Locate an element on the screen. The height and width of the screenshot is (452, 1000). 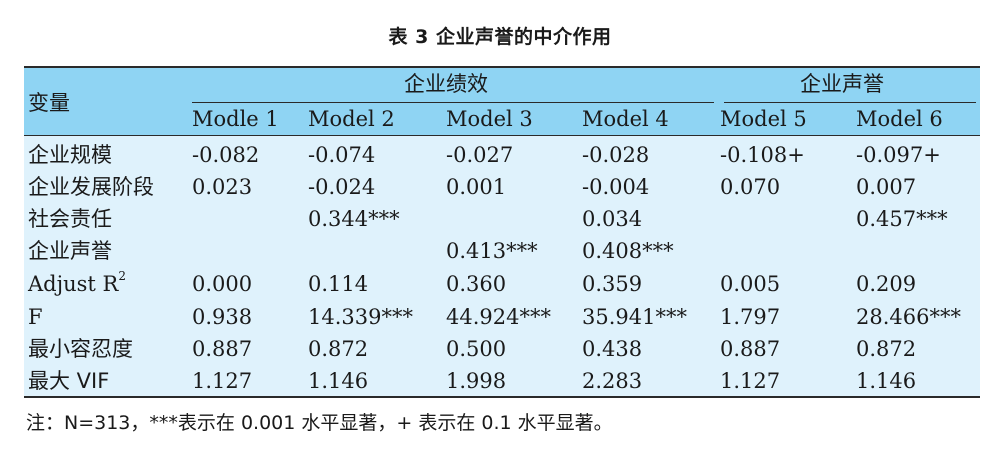
table-cell: 2.283 is located at coordinates (612, 381).